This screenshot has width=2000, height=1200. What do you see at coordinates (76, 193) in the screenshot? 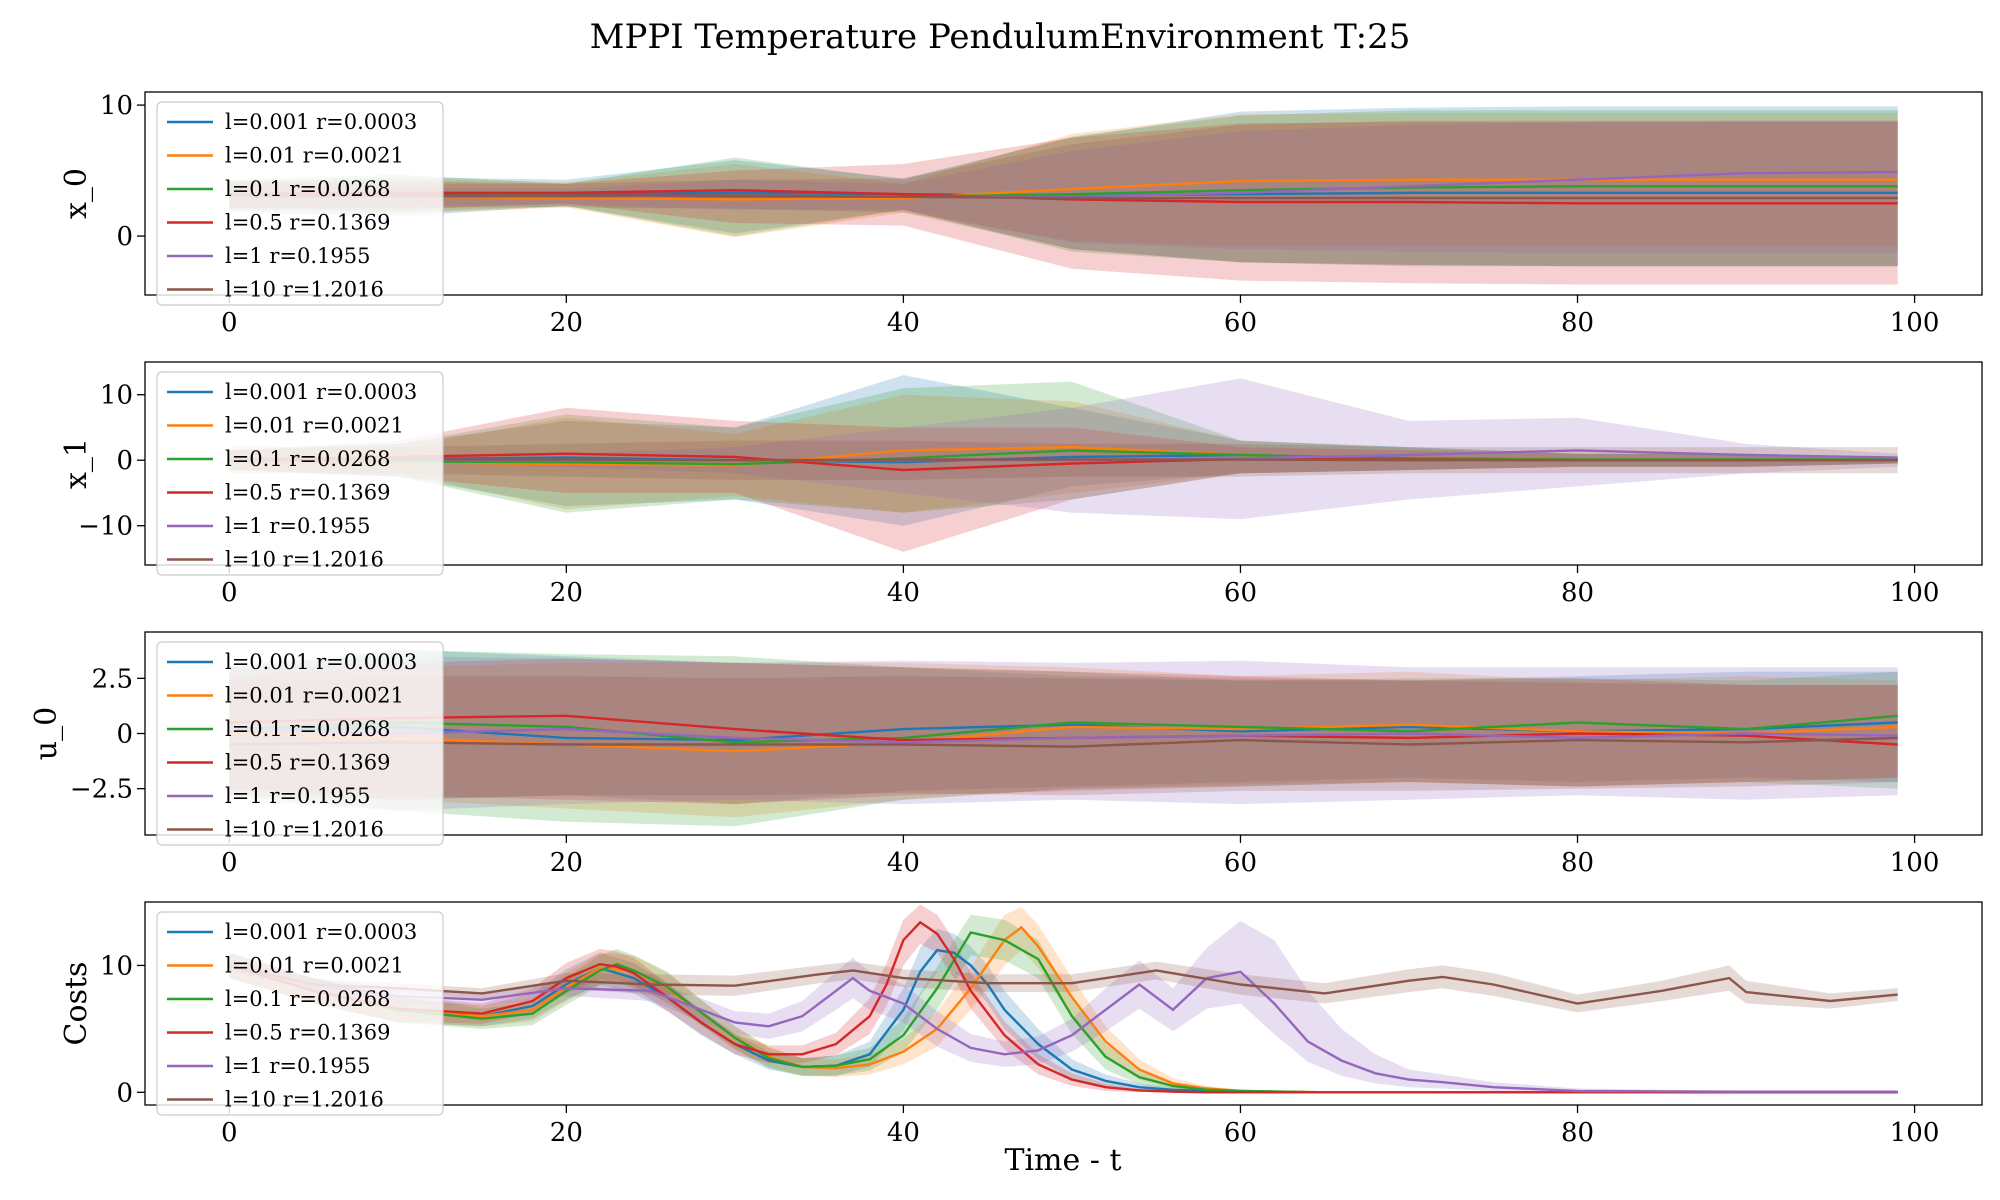
I see `y-axis-label: x_0` at bounding box center [76, 193].